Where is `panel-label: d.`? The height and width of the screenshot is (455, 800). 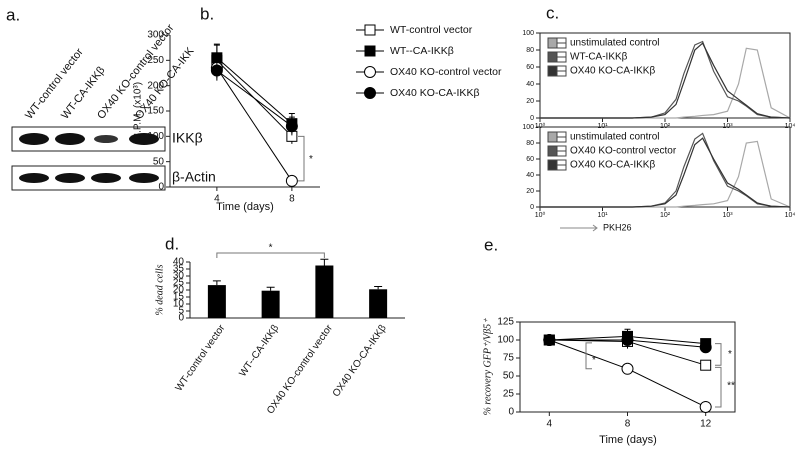 panel-label: d. is located at coordinates (172, 243).